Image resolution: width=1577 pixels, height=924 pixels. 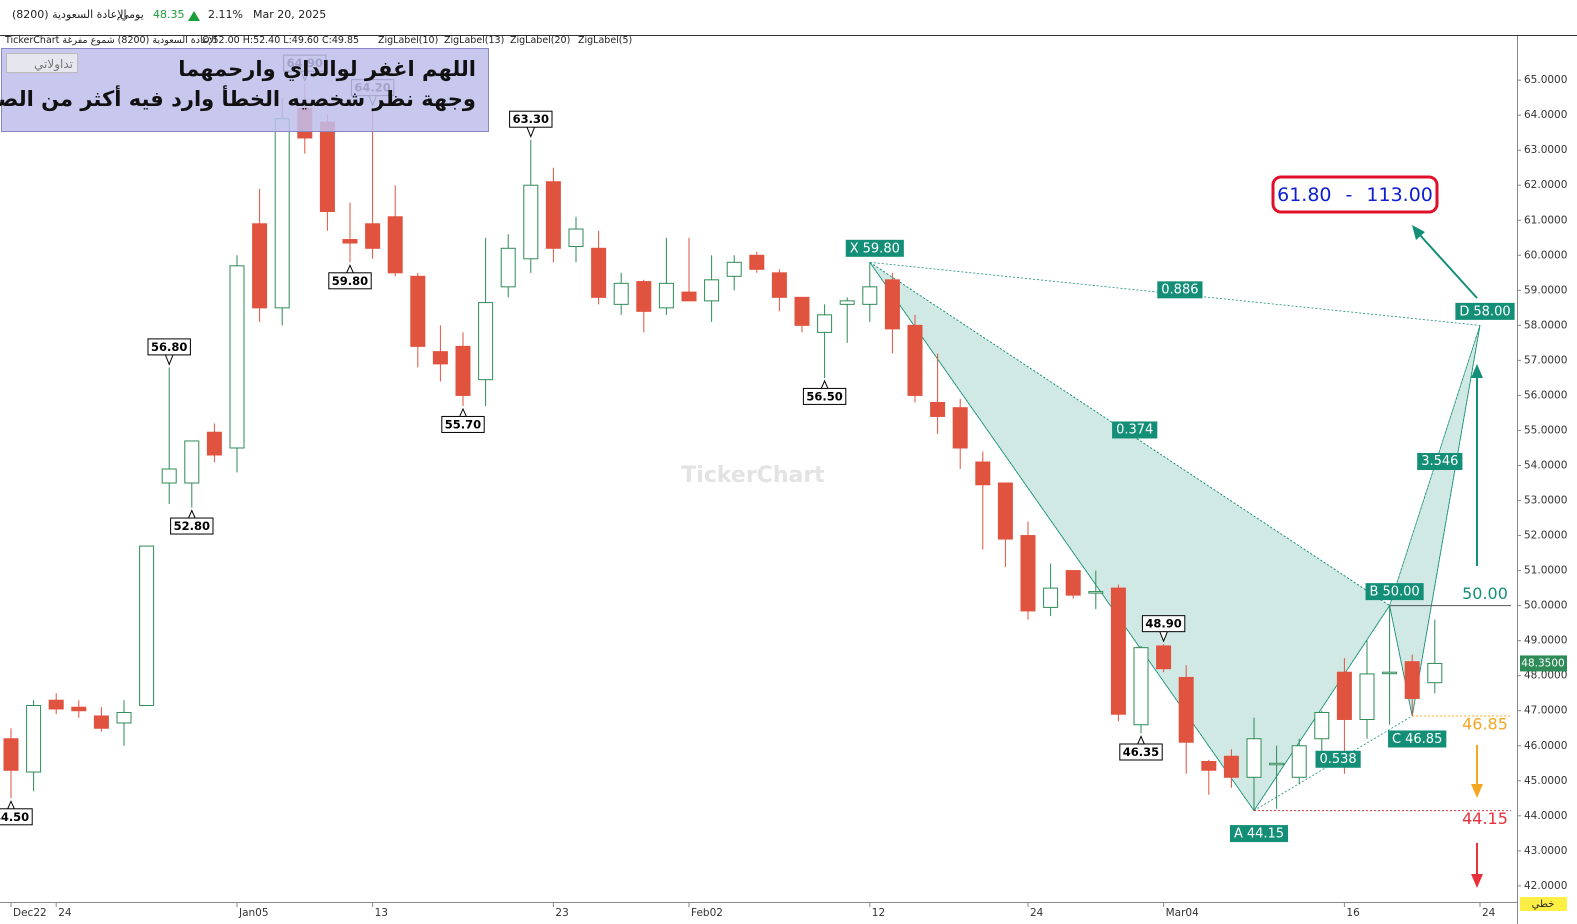 I want to click on zig-label: 59.80, so click(x=350, y=281).